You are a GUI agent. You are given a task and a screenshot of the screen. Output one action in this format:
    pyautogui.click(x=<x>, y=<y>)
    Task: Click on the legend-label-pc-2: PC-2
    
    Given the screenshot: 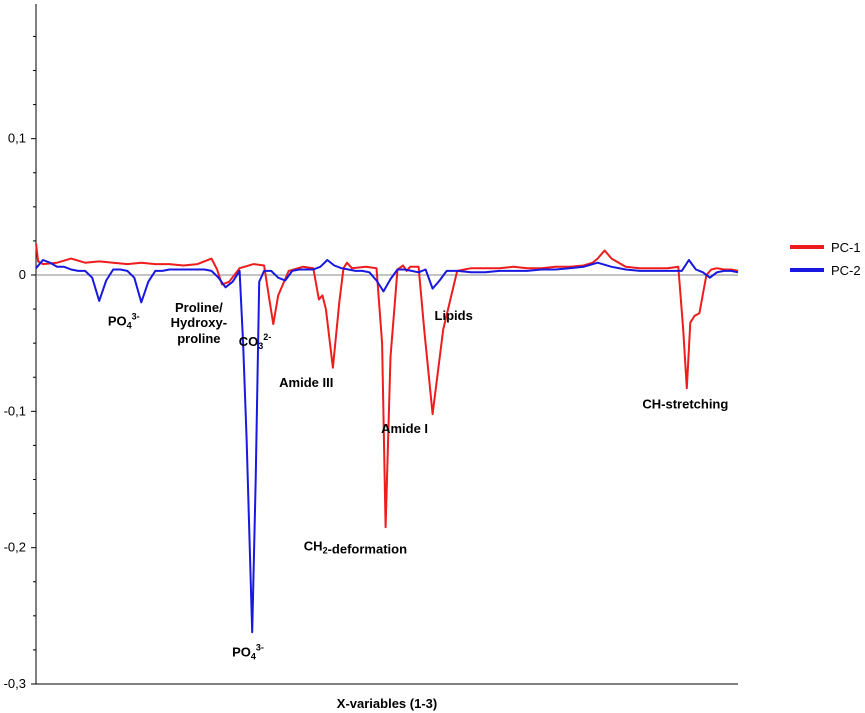 What is the action you would take?
    pyautogui.click(x=846, y=270)
    